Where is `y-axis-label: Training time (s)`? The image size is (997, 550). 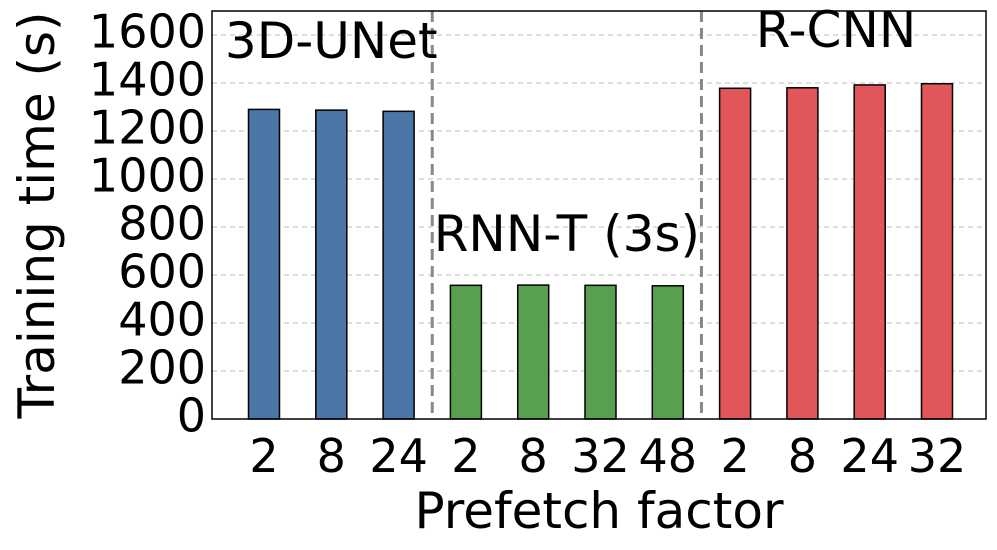 y-axis-label: Training time (s) is located at coordinates (37, 215).